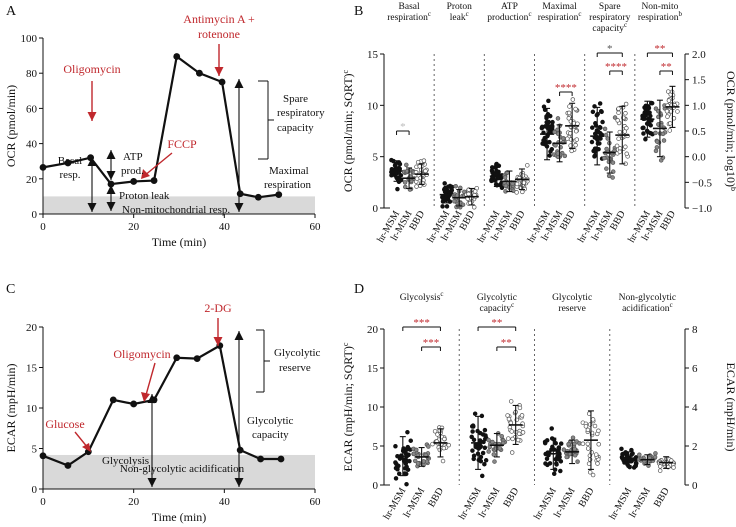 The image size is (736, 527). I want to click on right-tick-label: 2.0, so click(699, 55).